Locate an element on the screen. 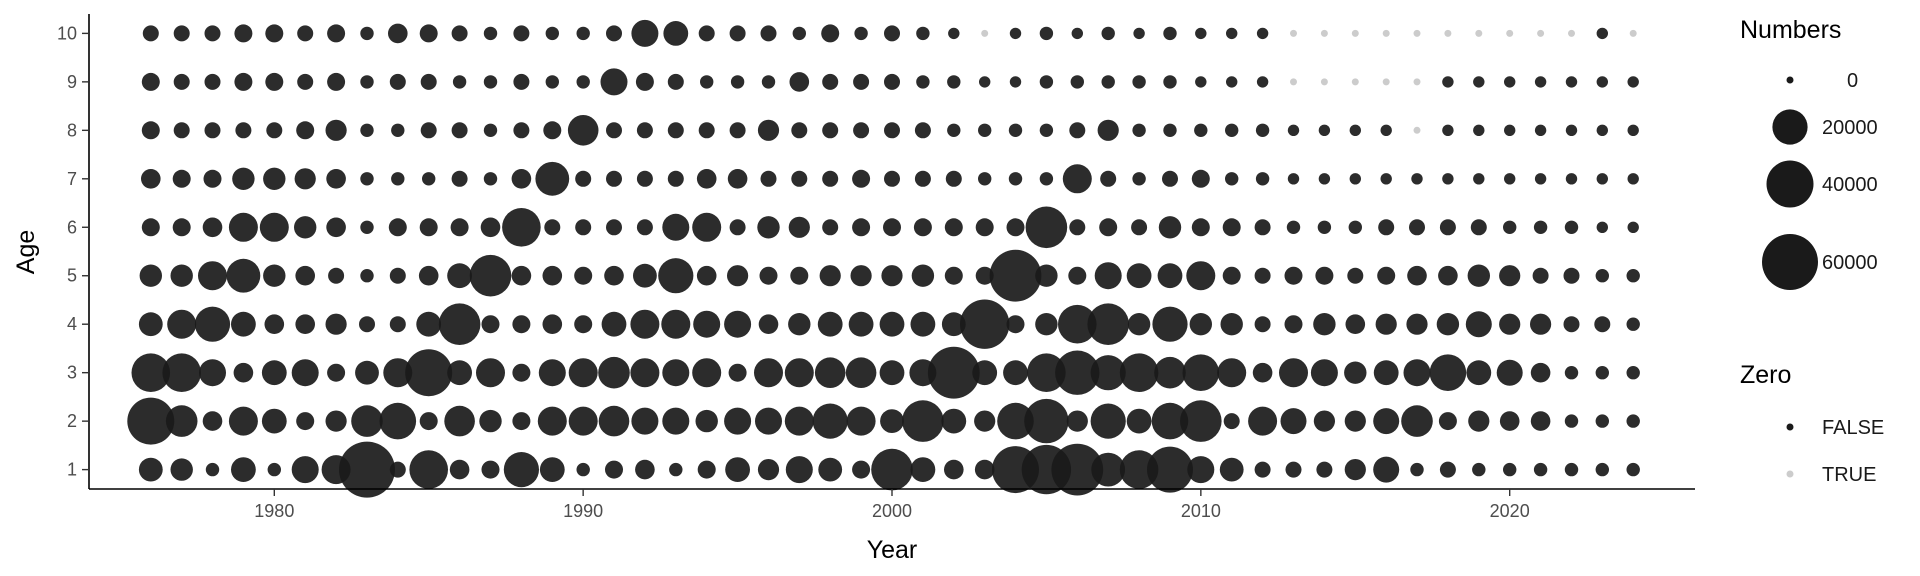 This screenshot has height=576, width=1920. y-axis-title: Age is located at coordinates (26, 252).